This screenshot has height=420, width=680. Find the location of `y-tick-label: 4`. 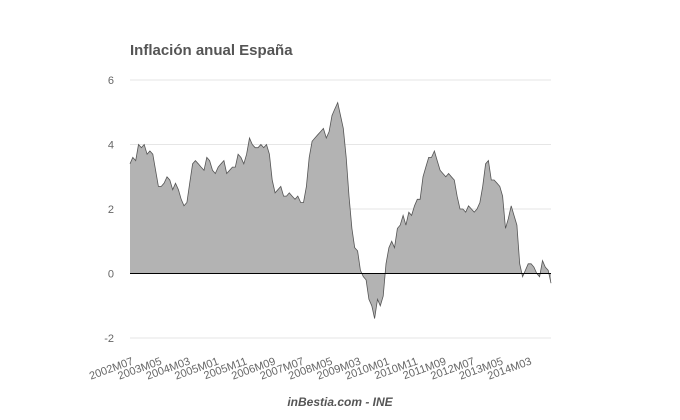

y-tick-label: 4 is located at coordinates (111, 146).